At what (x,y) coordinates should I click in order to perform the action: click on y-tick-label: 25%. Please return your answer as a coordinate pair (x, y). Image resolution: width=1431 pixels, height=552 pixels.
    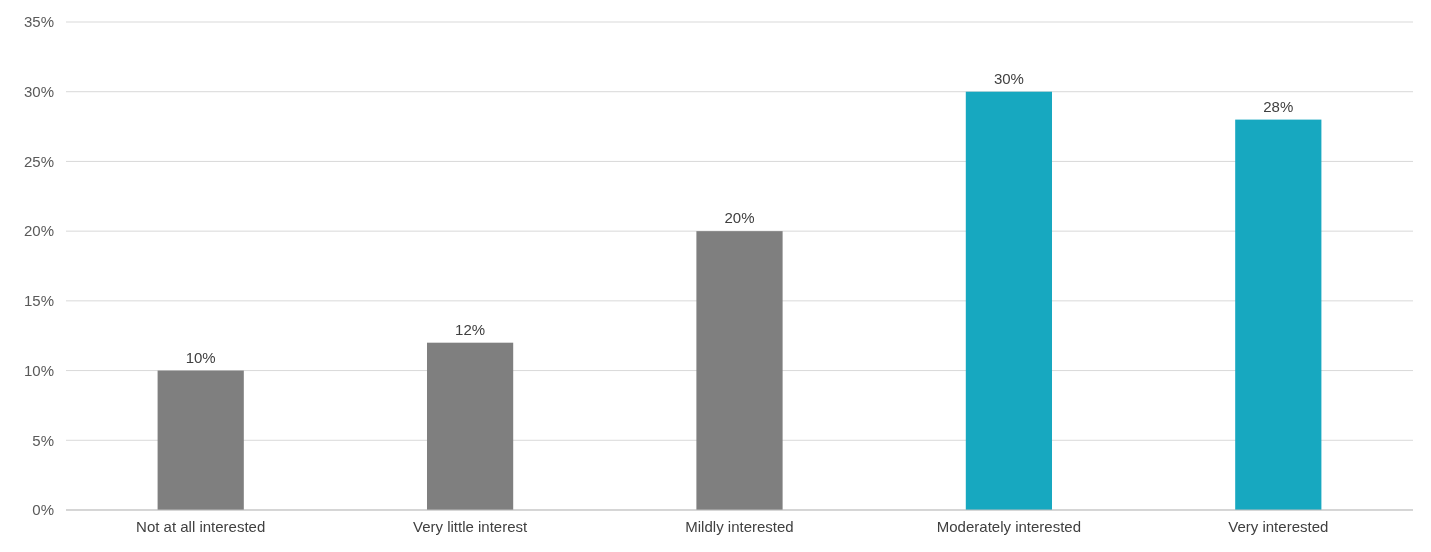
    Looking at the image, I should click on (38, 161).